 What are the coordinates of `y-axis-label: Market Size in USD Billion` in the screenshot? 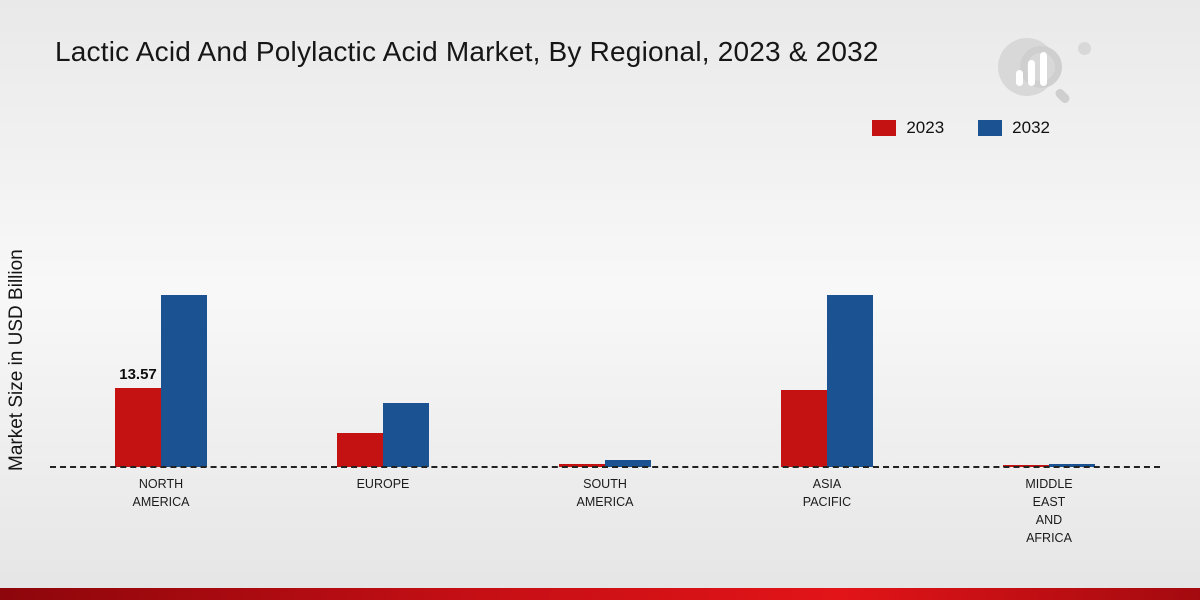 It's located at (16, 360).